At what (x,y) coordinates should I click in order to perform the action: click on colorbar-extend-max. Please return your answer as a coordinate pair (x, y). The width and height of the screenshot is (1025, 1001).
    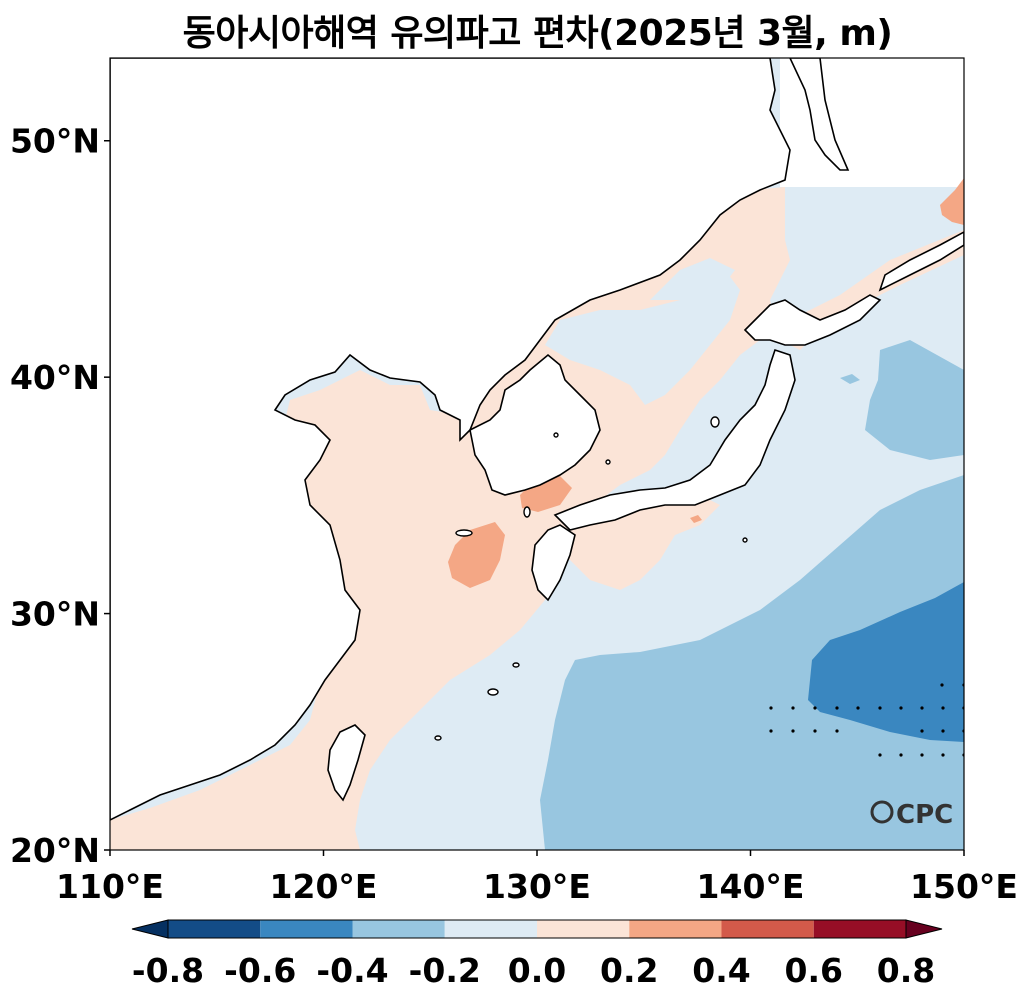
    Looking at the image, I should click on (924, 929).